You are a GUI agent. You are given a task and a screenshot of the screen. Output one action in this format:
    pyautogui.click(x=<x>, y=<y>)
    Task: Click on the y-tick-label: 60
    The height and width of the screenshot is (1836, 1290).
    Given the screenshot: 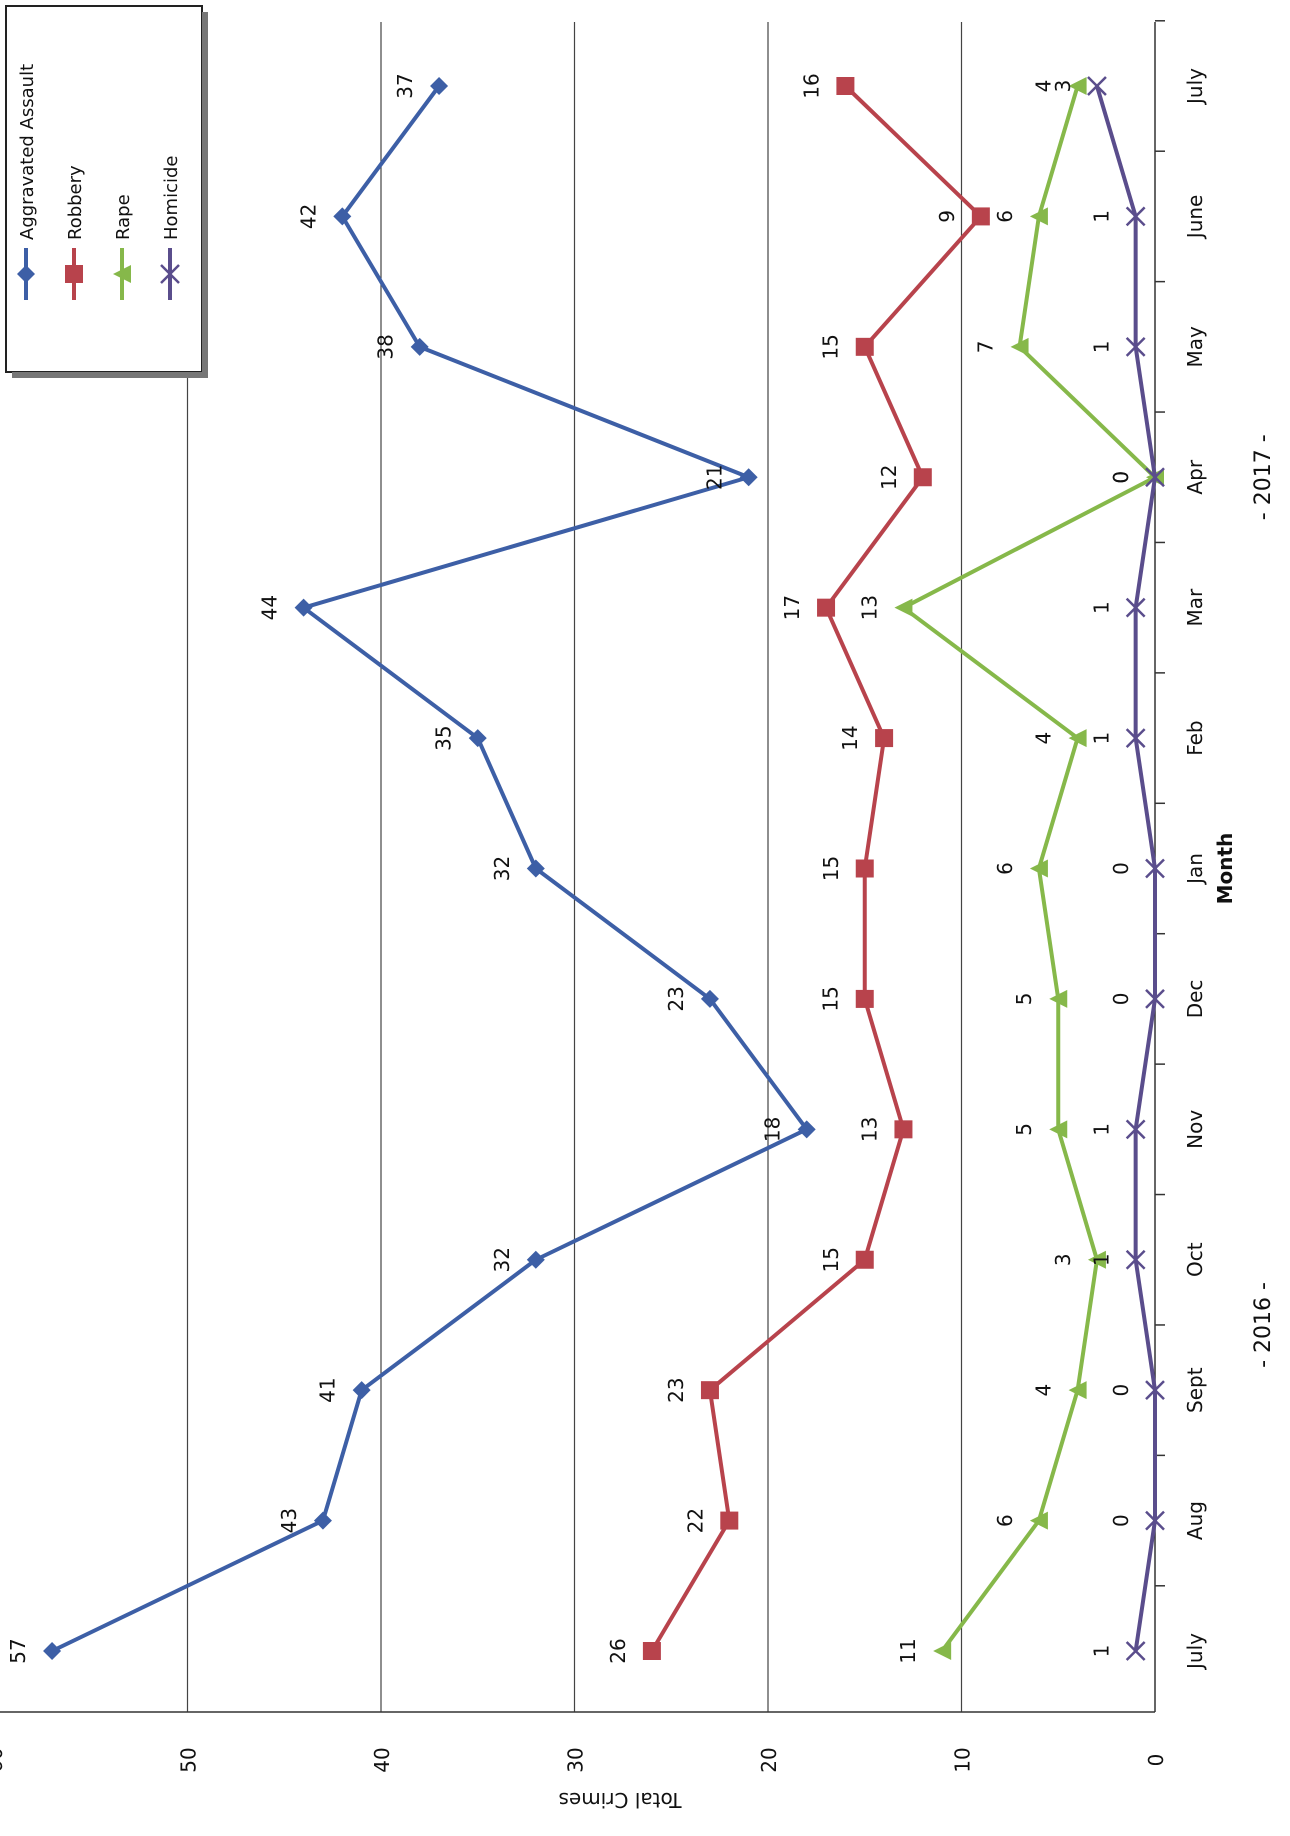 What is the action you would take?
    pyautogui.click(x=3, y=1759)
    